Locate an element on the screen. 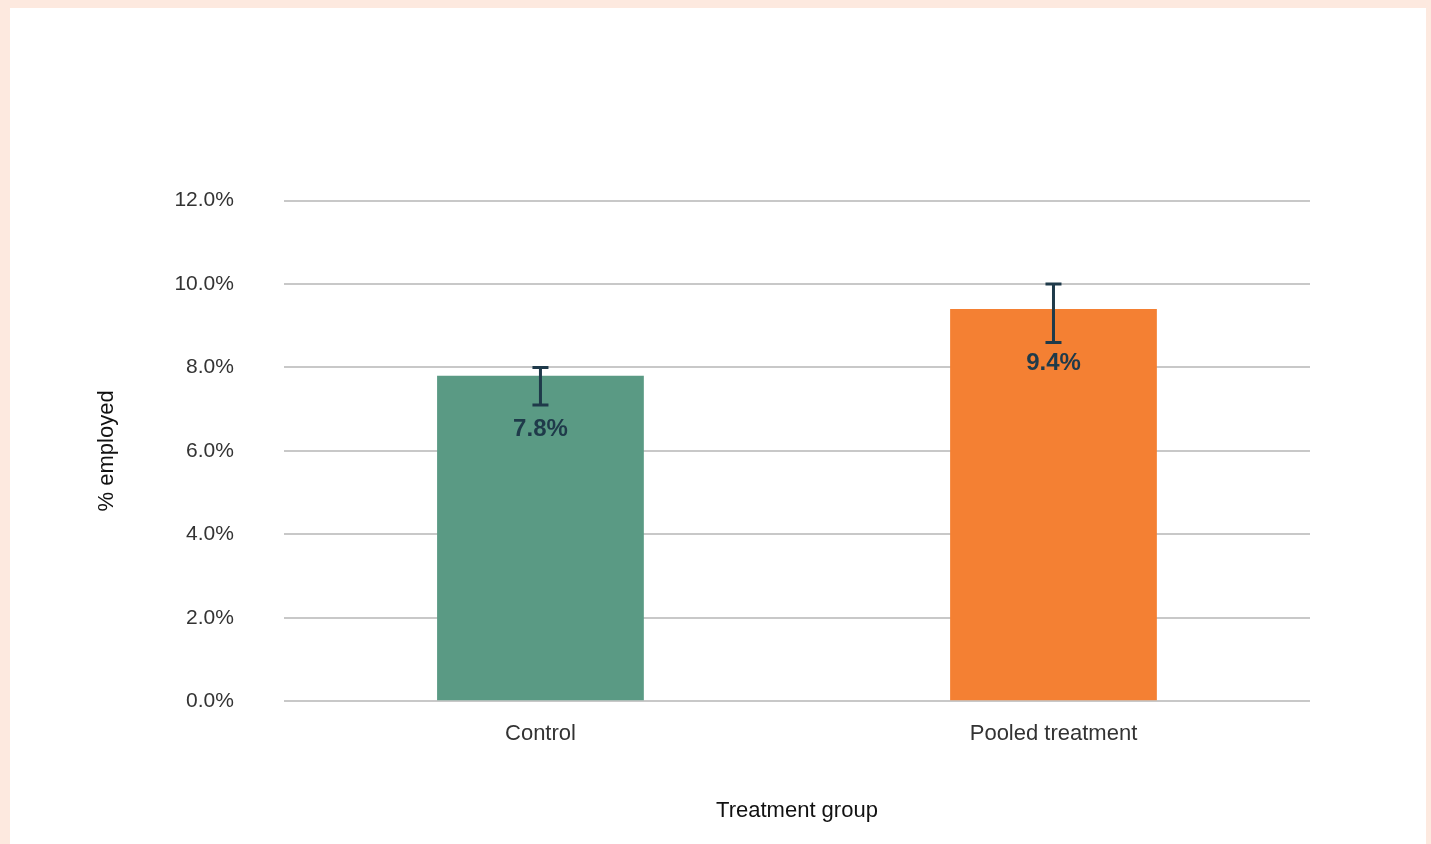  y-axis-title: % employed is located at coordinates (106, 451).